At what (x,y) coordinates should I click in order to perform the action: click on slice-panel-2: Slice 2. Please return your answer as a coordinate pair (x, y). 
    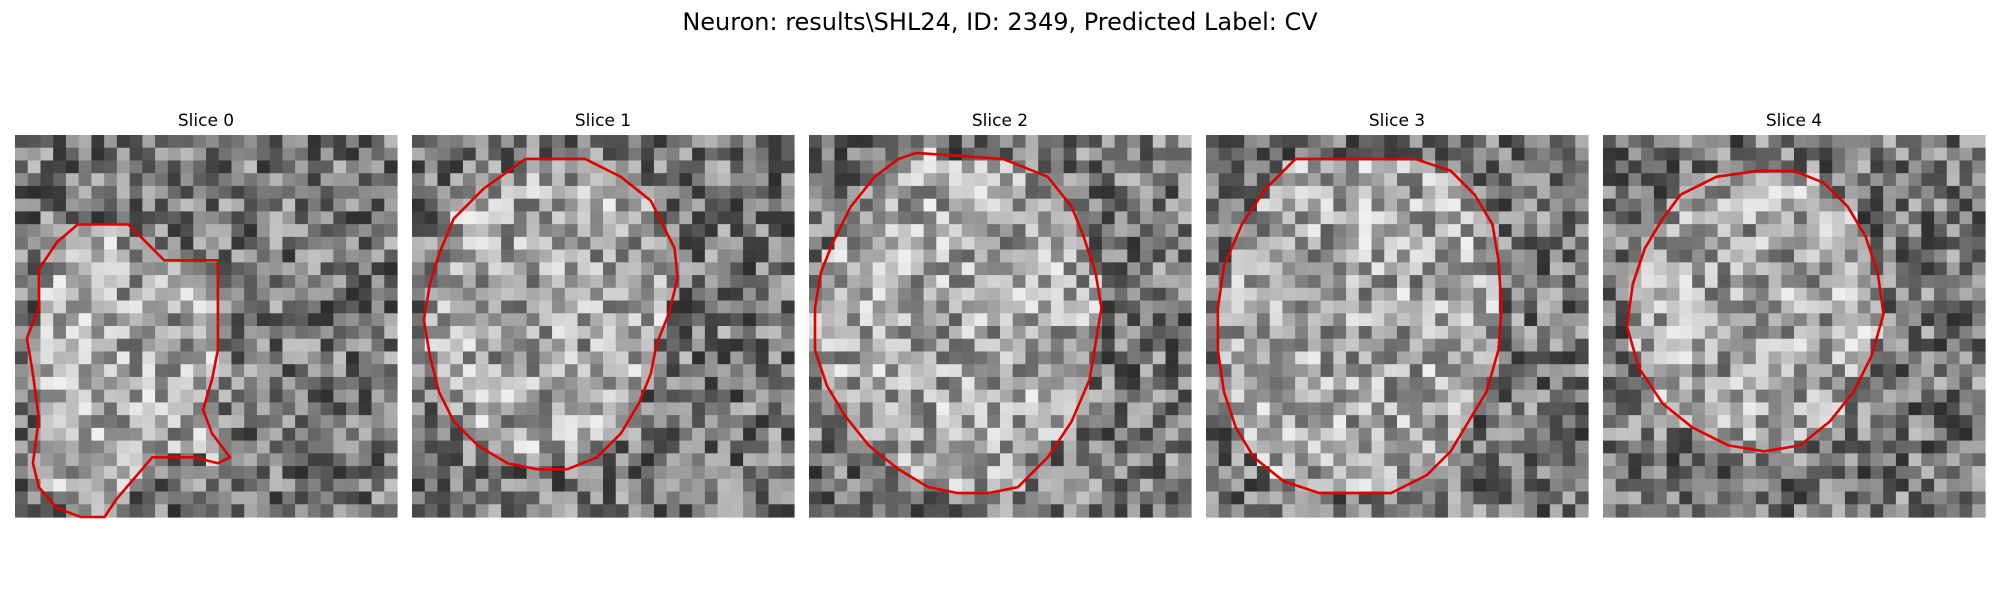
    Looking at the image, I should click on (1000, 314).